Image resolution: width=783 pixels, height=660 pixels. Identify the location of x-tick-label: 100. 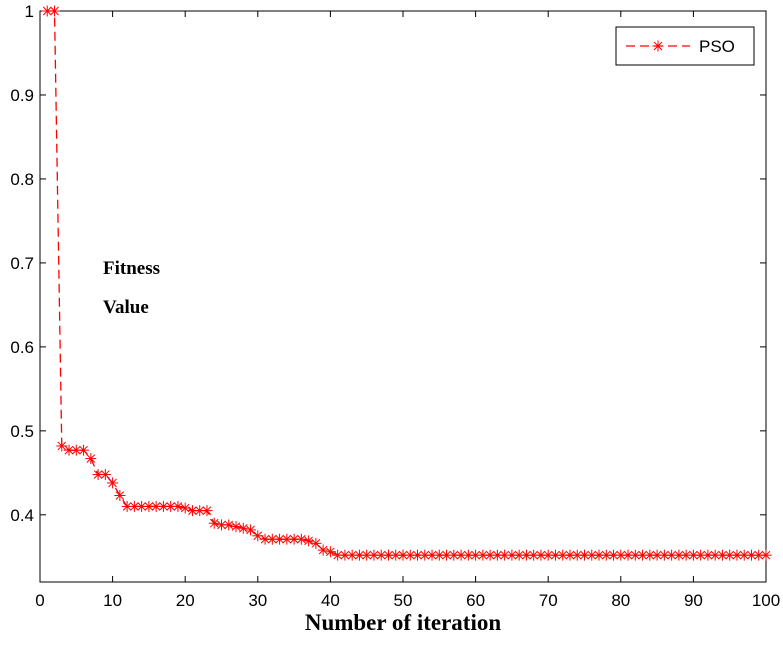
(766, 600).